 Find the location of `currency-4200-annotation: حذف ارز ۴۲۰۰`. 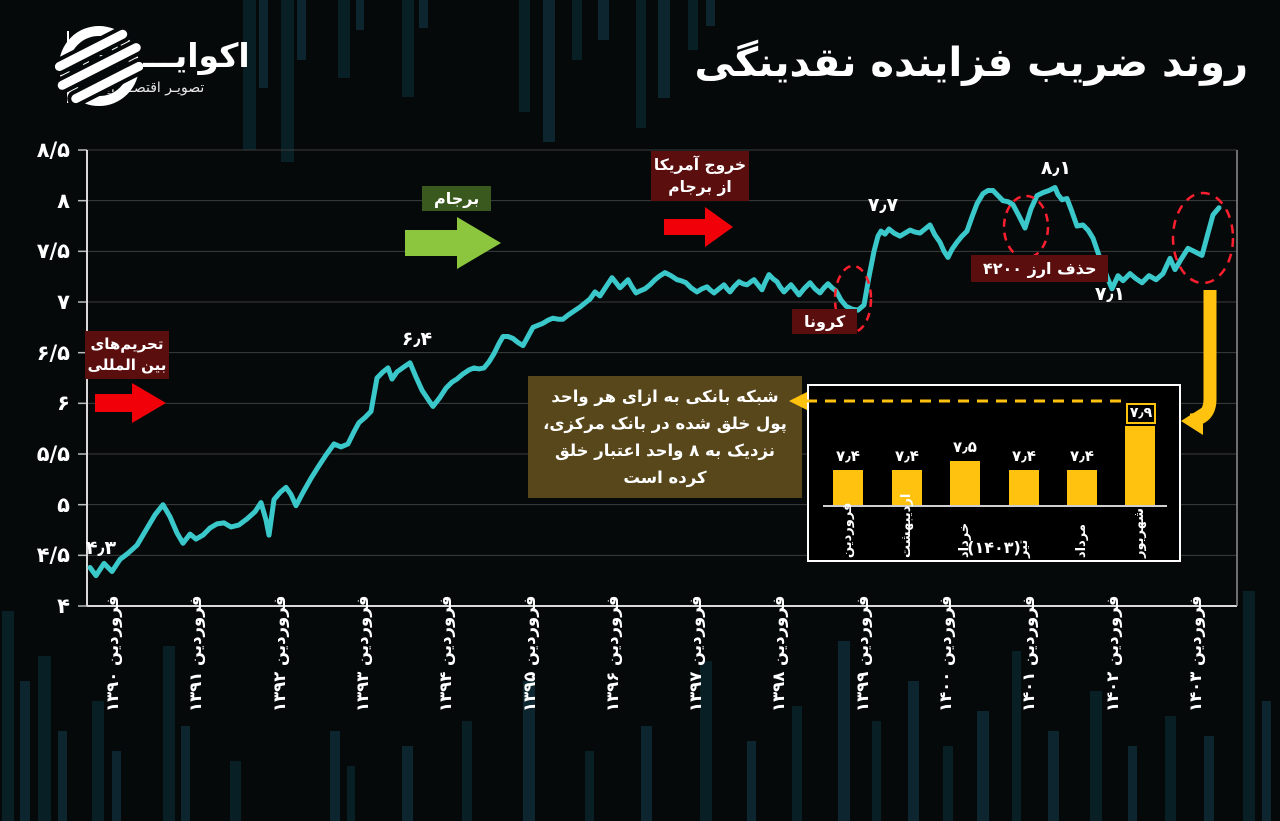

currency-4200-annotation: حذف ارز ۴۲۰۰ is located at coordinates (1040, 268).